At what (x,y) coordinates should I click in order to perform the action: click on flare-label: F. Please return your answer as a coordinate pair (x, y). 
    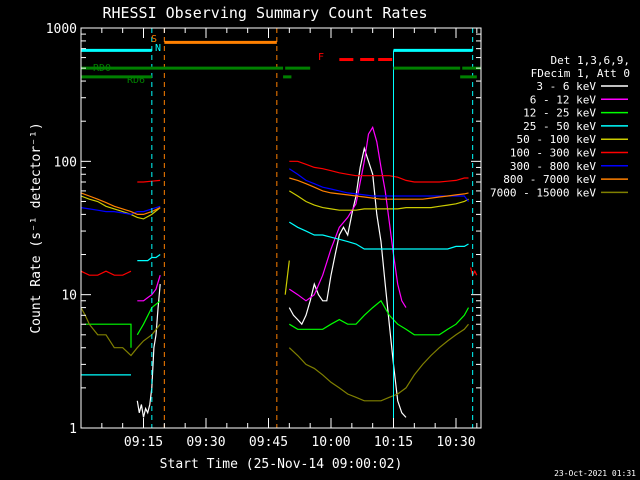
    Looking at the image, I should click on (321, 57).